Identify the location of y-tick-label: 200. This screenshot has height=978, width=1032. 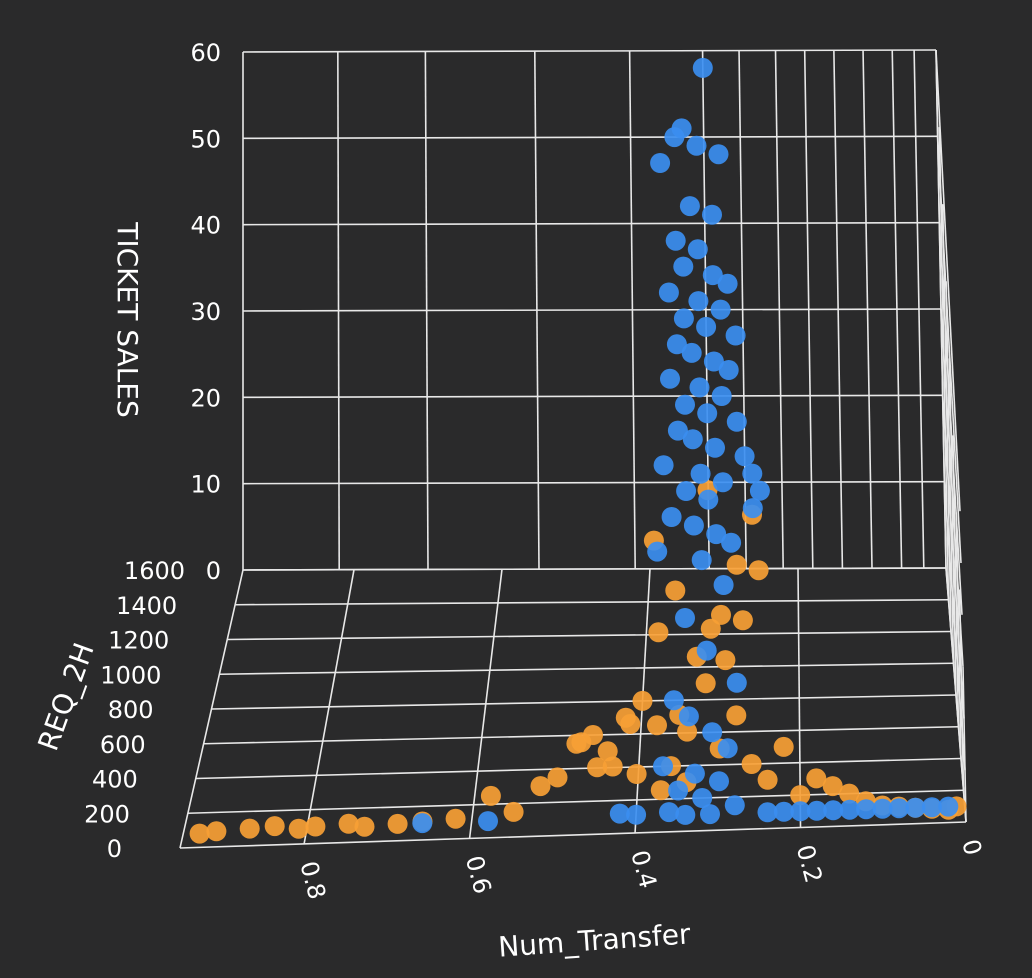
(107, 814).